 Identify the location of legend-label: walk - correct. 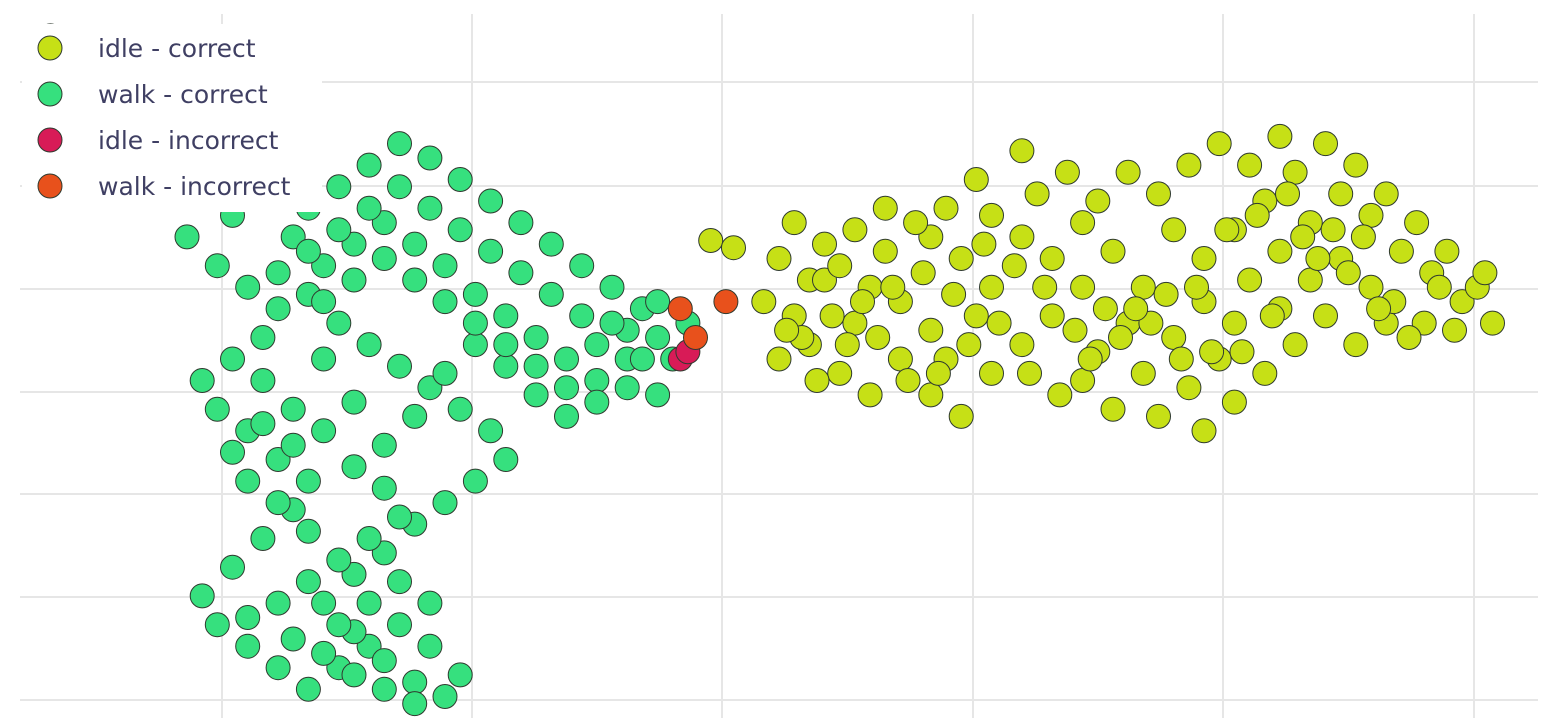
(183, 94).